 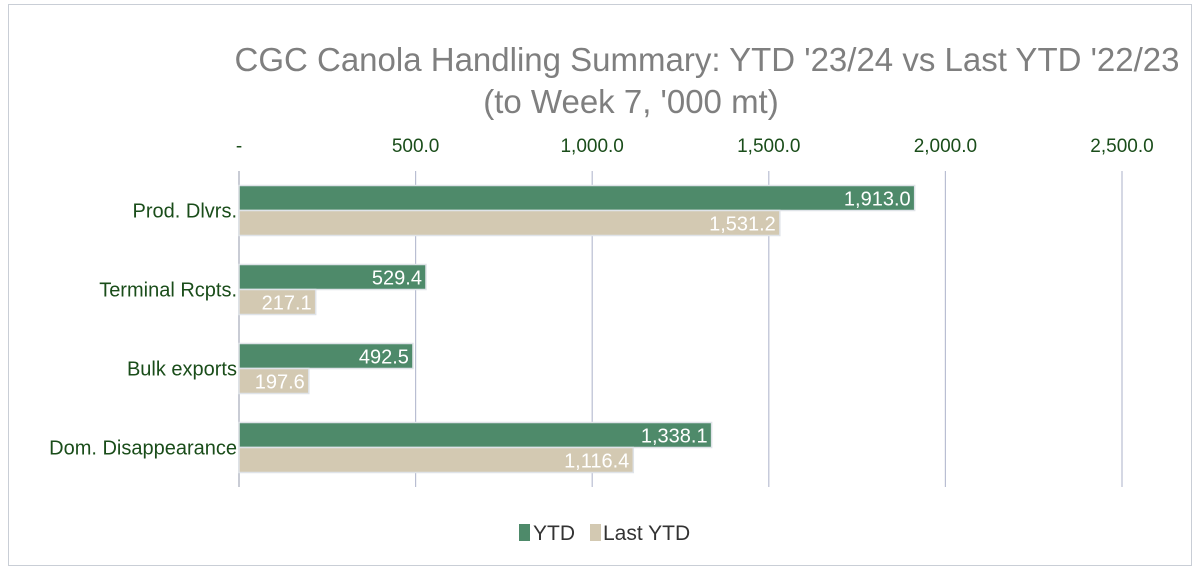 What do you see at coordinates (280, 383) in the screenshot?
I see `data-label: 197.6` at bounding box center [280, 383].